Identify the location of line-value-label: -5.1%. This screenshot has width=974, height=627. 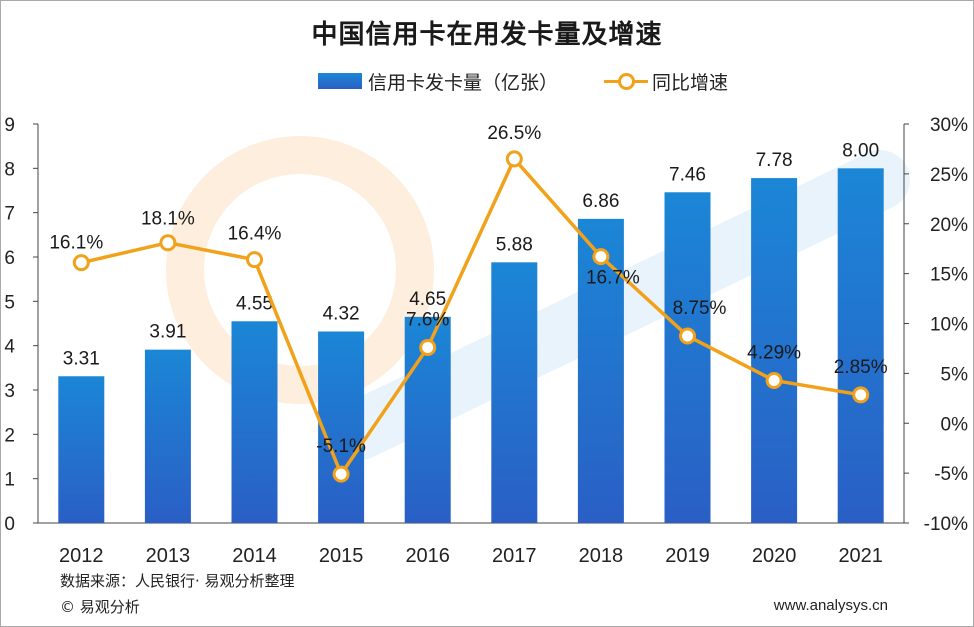
(341, 446).